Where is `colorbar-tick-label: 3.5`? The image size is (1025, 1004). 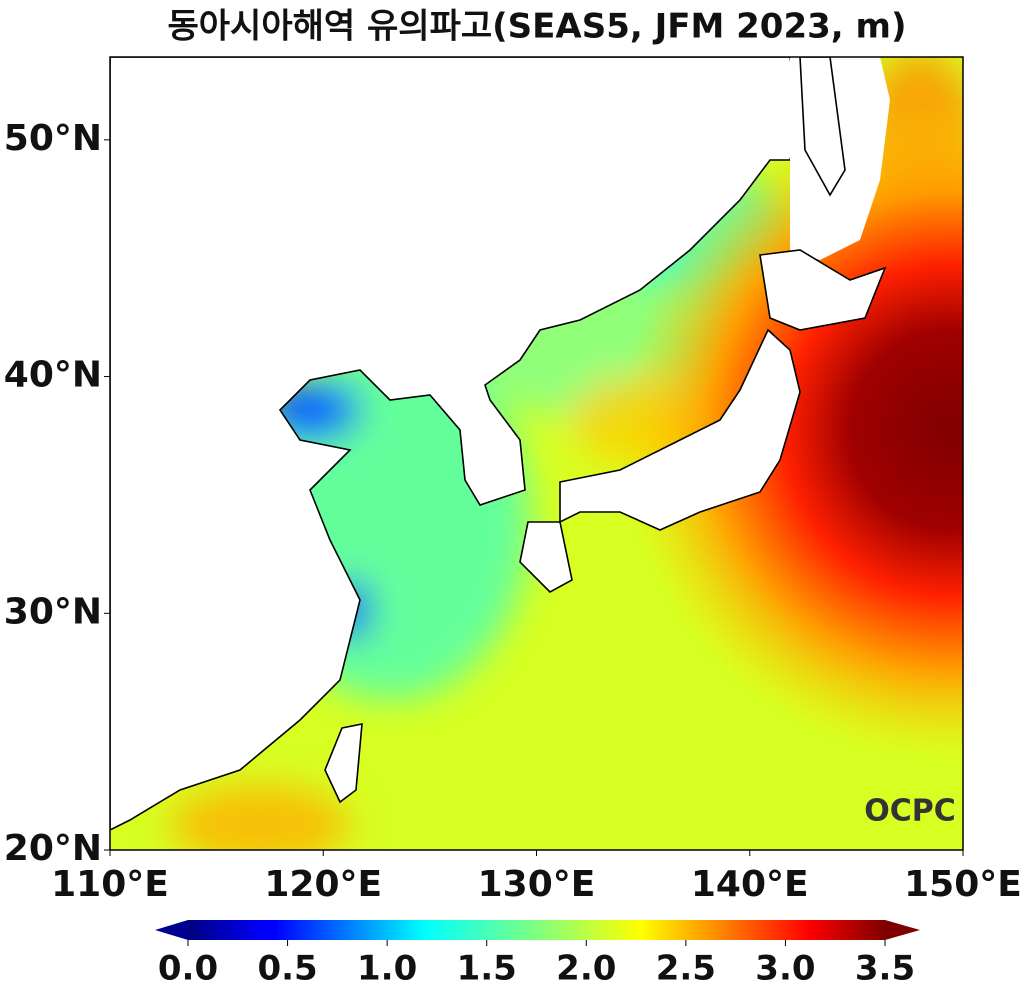 colorbar-tick-label: 3.5 is located at coordinates (885, 969).